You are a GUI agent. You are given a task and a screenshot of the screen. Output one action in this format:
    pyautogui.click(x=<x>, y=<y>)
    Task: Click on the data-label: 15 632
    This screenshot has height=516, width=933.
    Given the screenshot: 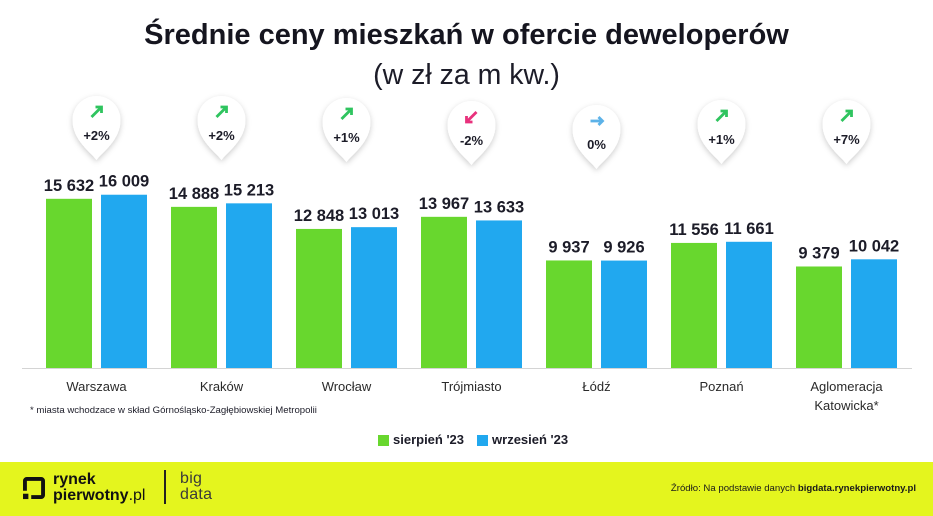 What is the action you would take?
    pyautogui.click(x=69, y=186)
    